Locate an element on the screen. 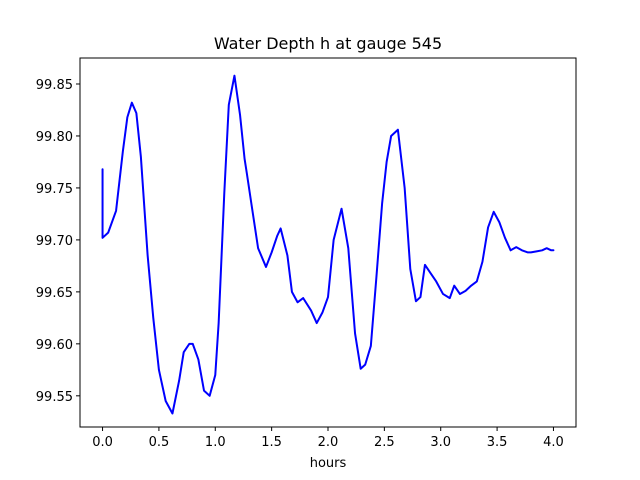  x-axis-ticks: 0.0 0.5 1.0 1.5 2.0 2.5 3.0 3.5 4.0 is located at coordinates (328, 438).